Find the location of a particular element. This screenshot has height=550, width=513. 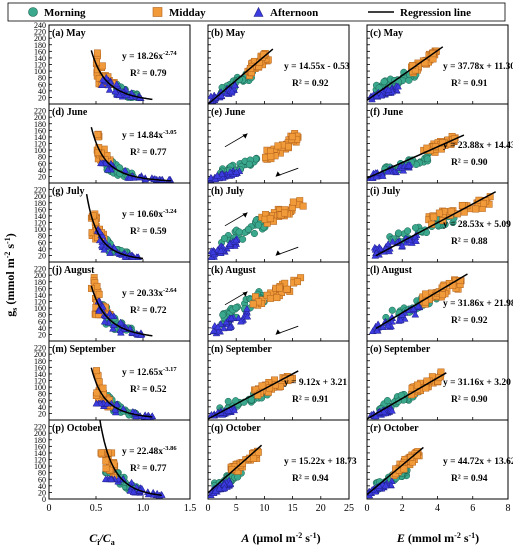

y-label-unit: (mmol m is located at coordinates (10, 282).